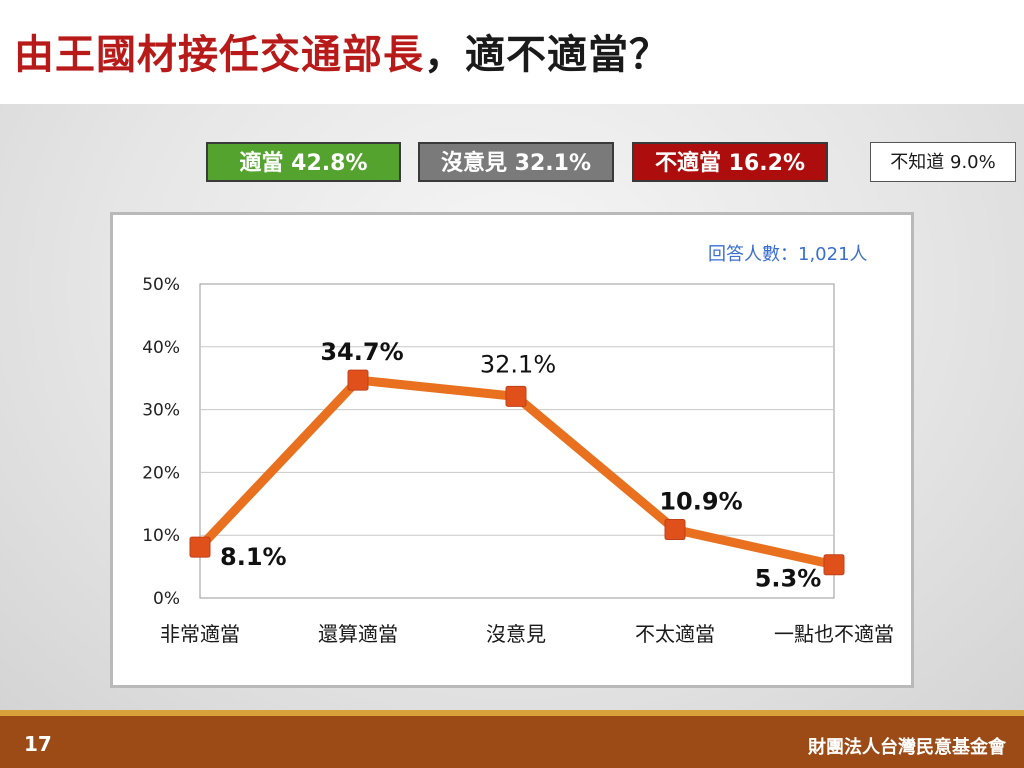 The image size is (1024, 768). What do you see at coordinates (358, 634) in the screenshot?
I see `x-tick-label: 還算適當` at bounding box center [358, 634].